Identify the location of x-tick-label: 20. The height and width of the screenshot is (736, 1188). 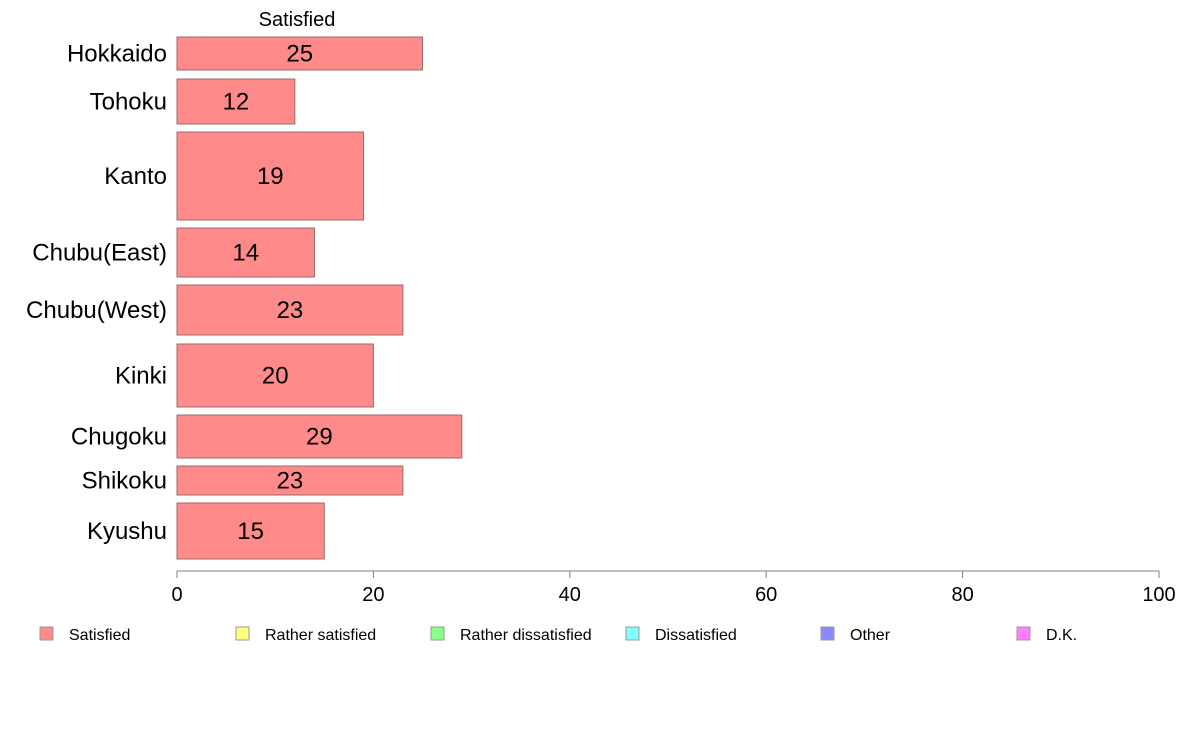
(373, 595).